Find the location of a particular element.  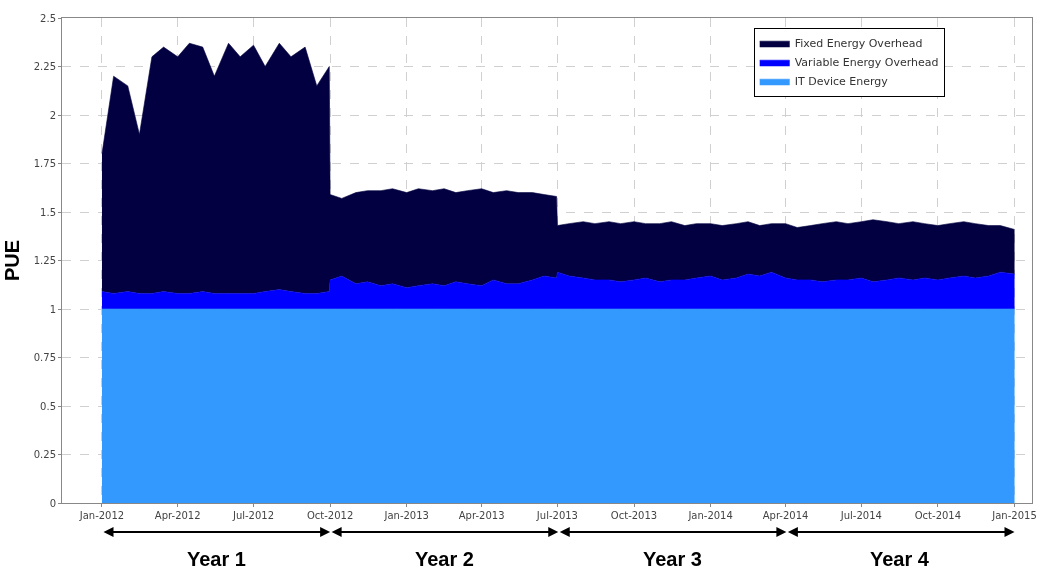

x-tick-label: Oct-2013 is located at coordinates (634, 515).